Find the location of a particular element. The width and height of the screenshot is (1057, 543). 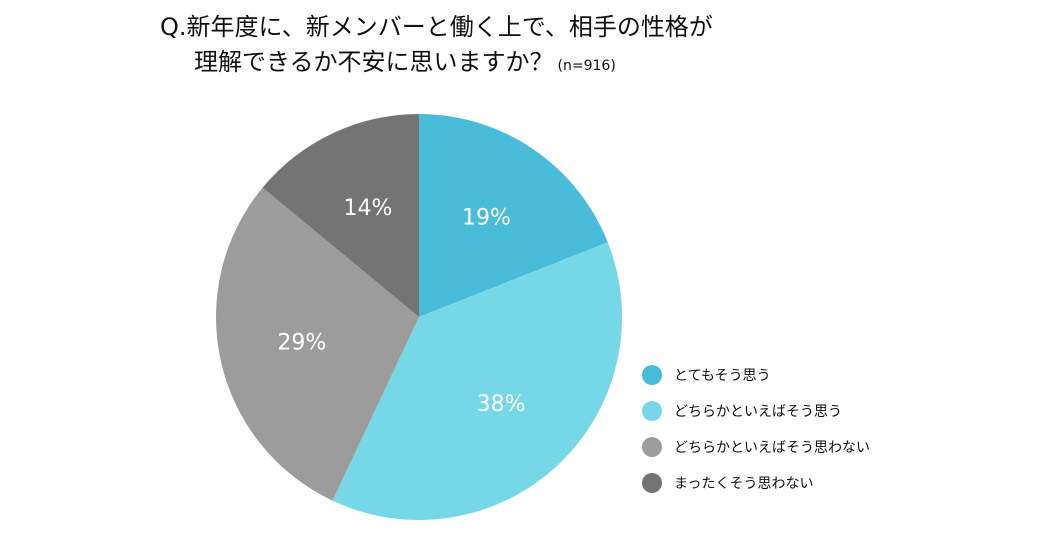

legend-label-1: とてもそう思う is located at coordinates (722, 376).